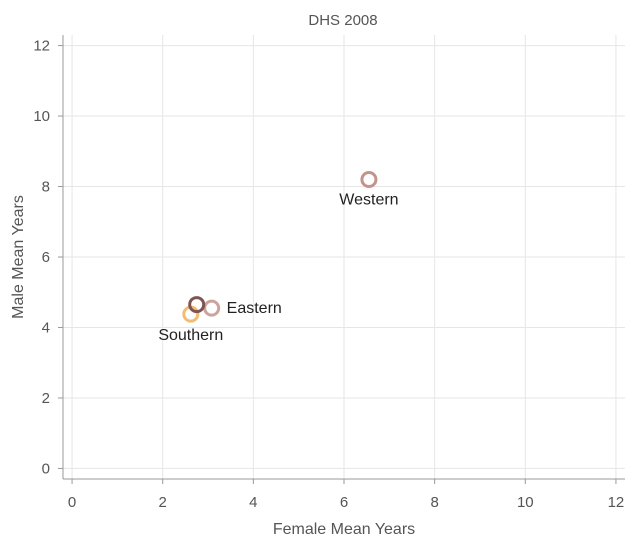 The image size is (626, 539). I want to click on x-tick-labels: 0 2 4 6 8 10 12, so click(346, 502).